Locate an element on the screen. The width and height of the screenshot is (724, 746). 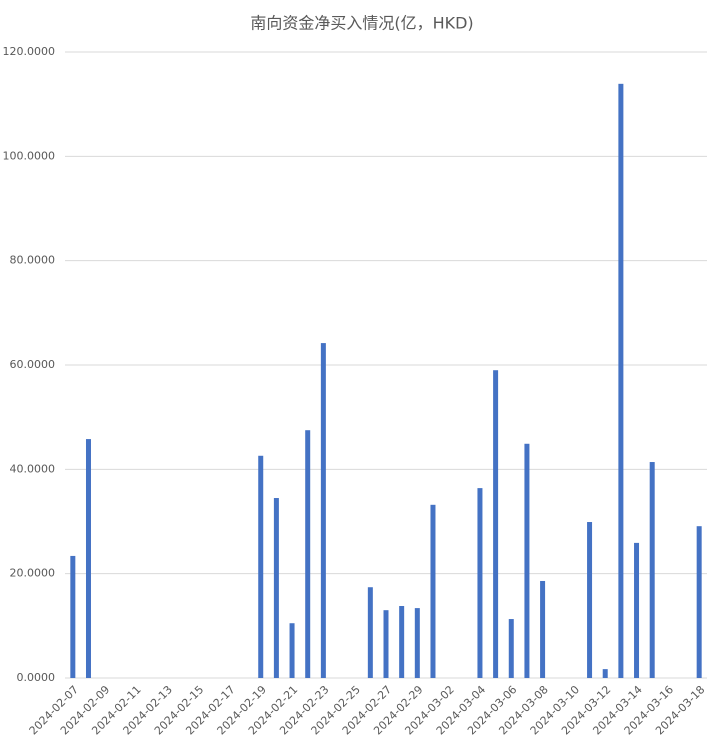
y-tick-label: 40.0000 is located at coordinates (33, 468).